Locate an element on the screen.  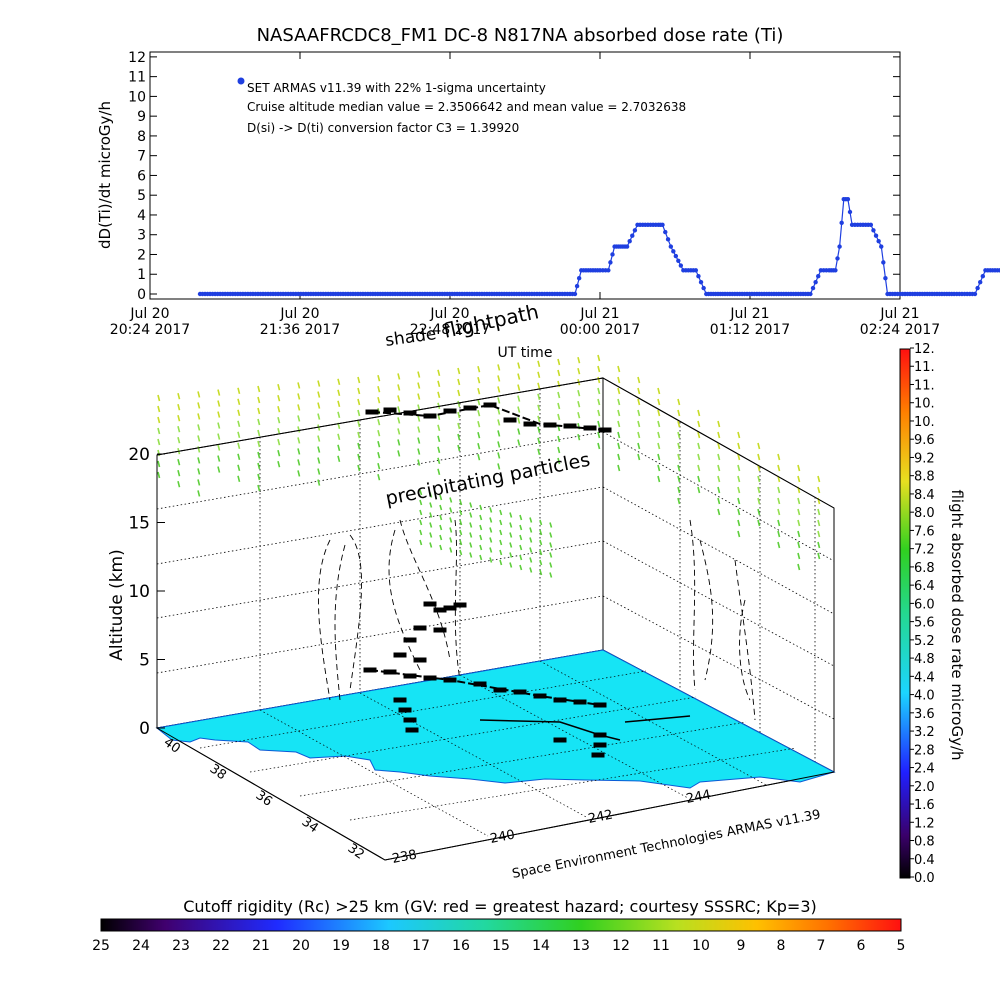
lon-tick-label: 240 is located at coordinates (502, 836).